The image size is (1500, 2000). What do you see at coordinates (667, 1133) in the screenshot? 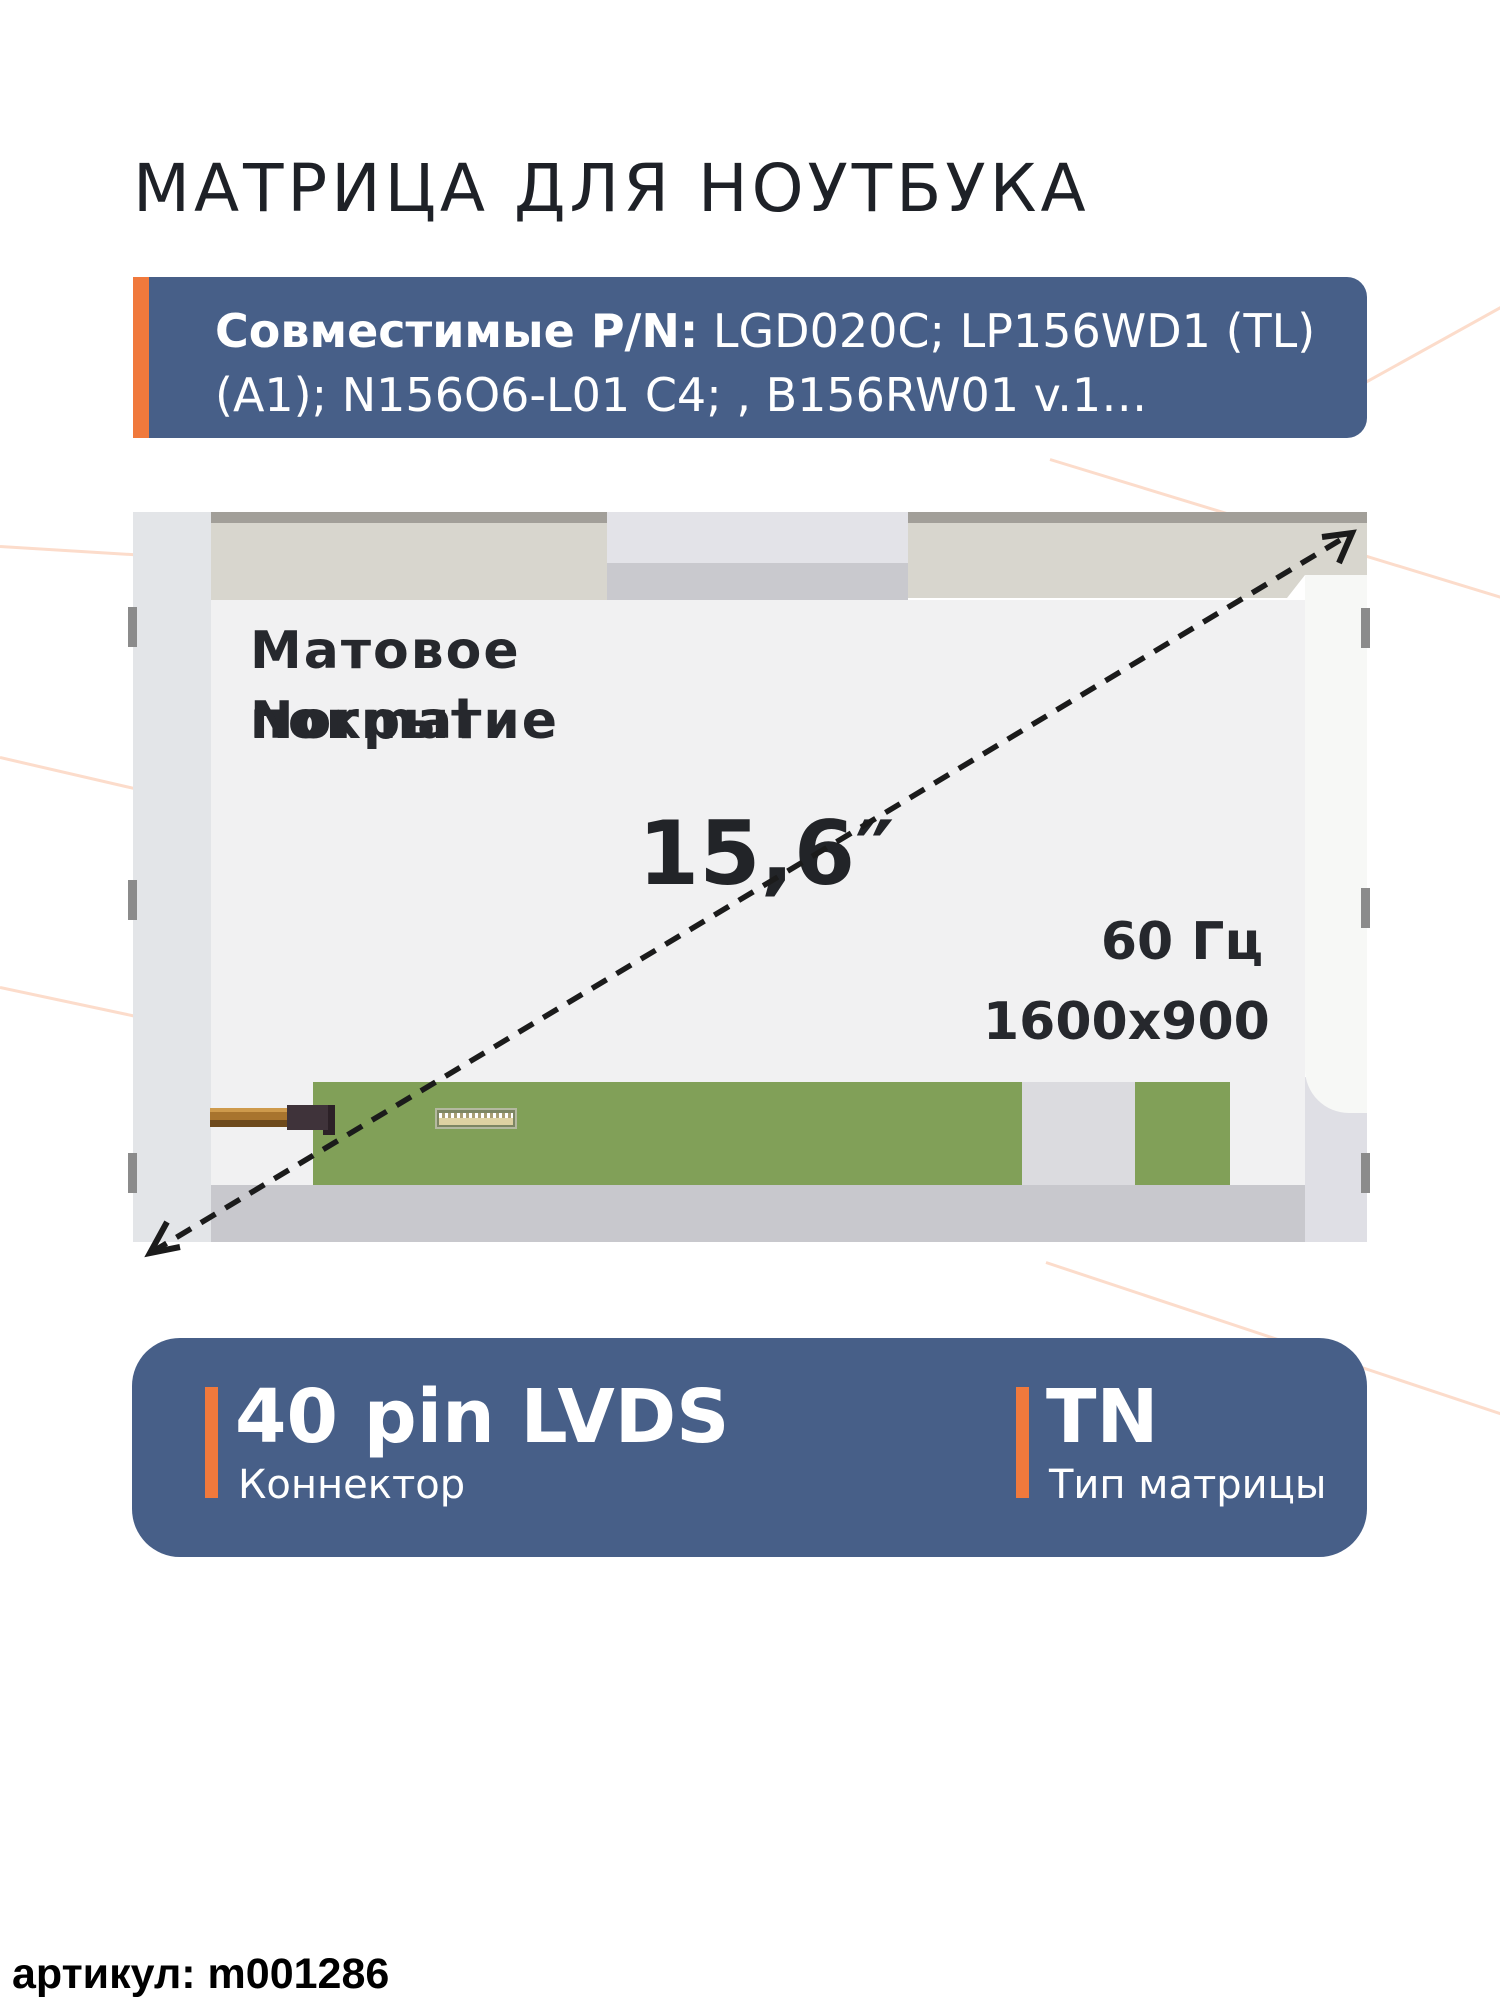
I see `pcb-strip-left` at bounding box center [667, 1133].